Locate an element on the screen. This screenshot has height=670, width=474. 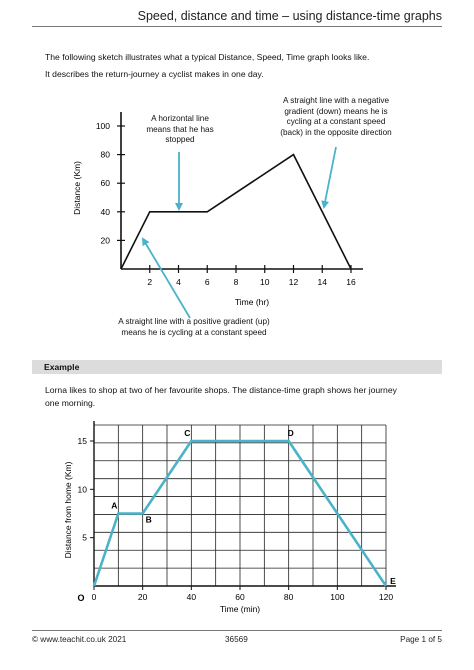
annotation-horizontal-line: stopped is located at coordinates (180, 139).